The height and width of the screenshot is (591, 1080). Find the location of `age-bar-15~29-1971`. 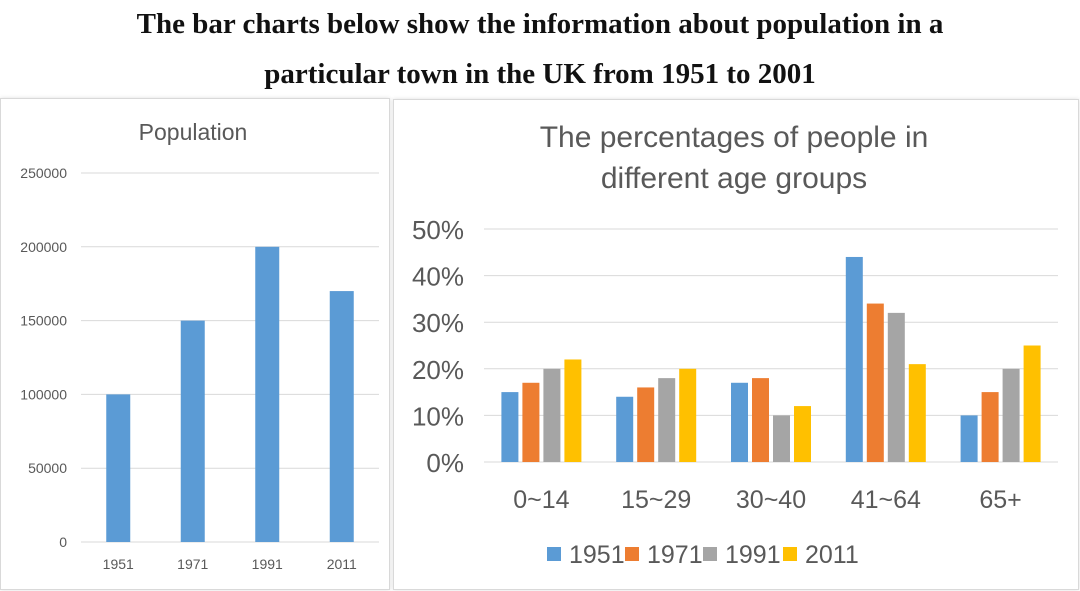

age-bar-15~29-1971 is located at coordinates (646, 424).